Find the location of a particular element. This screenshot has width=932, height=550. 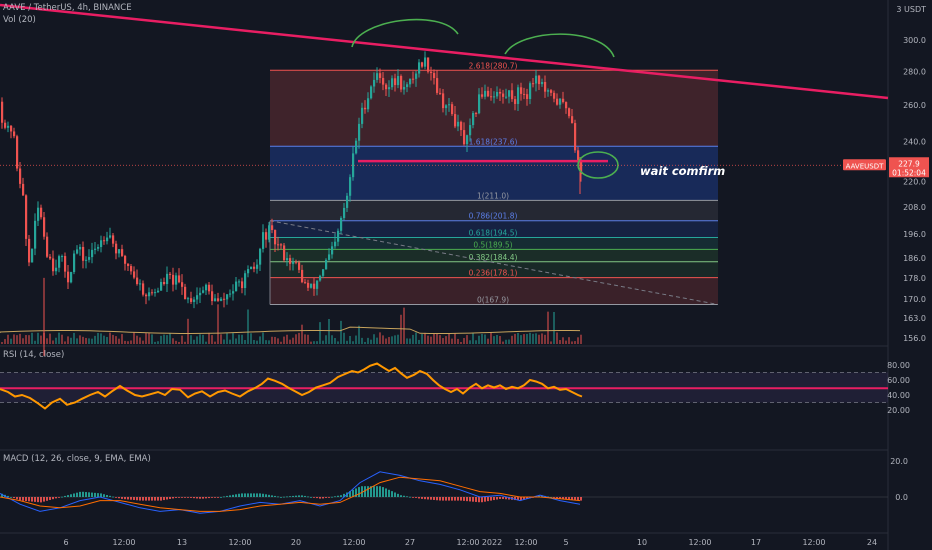

countdown-text: 01:52:04 is located at coordinates (909, 172).